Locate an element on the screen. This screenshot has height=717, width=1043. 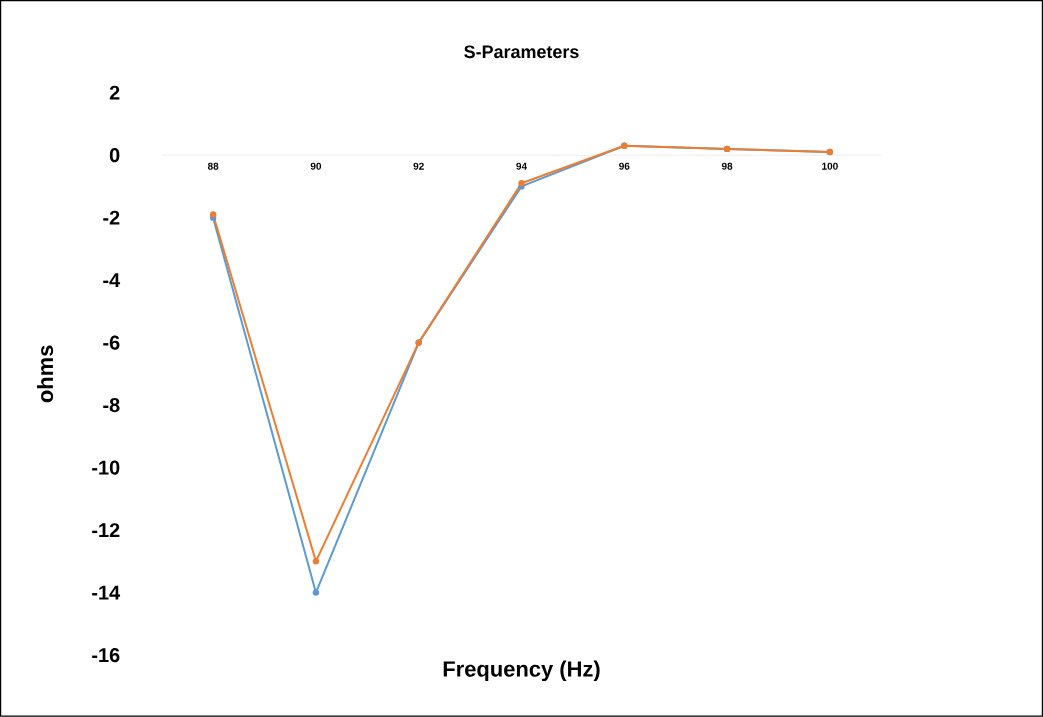
y-tick-label: 2 is located at coordinates (114, 92).